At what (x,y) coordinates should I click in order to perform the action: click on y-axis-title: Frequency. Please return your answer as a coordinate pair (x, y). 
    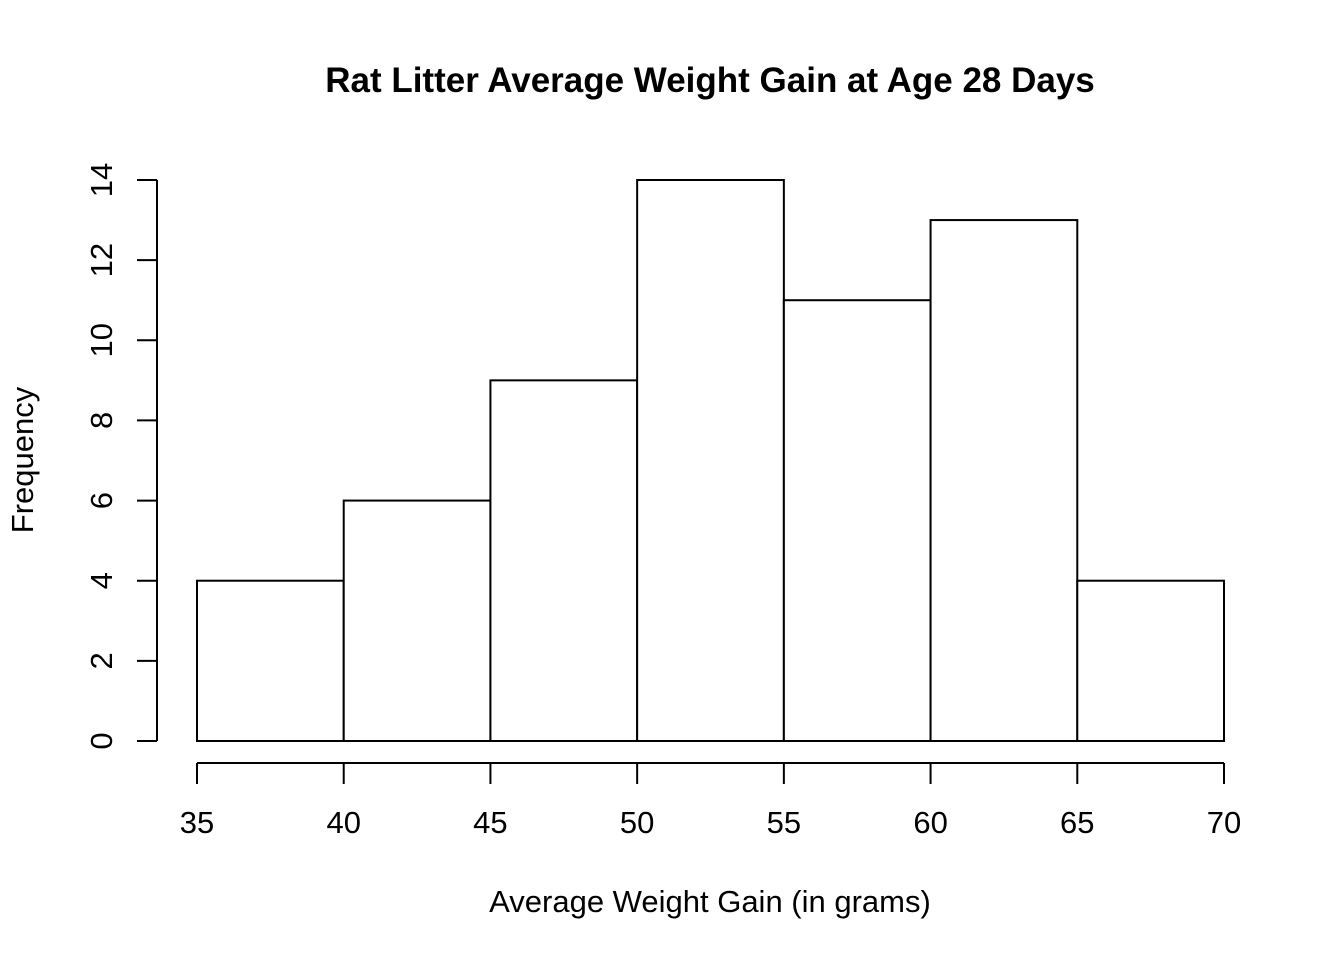
    Looking at the image, I should click on (22, 459).